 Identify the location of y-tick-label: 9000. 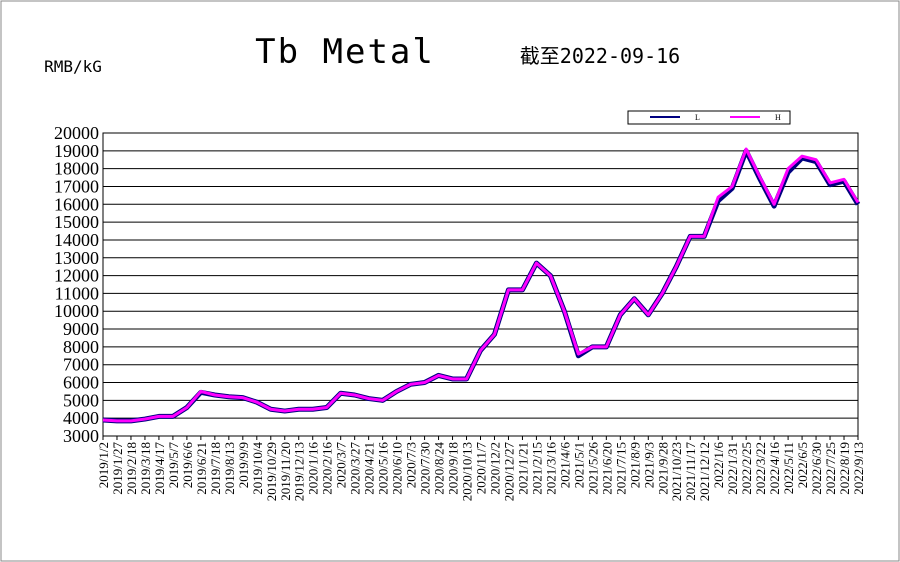
(81, 329).